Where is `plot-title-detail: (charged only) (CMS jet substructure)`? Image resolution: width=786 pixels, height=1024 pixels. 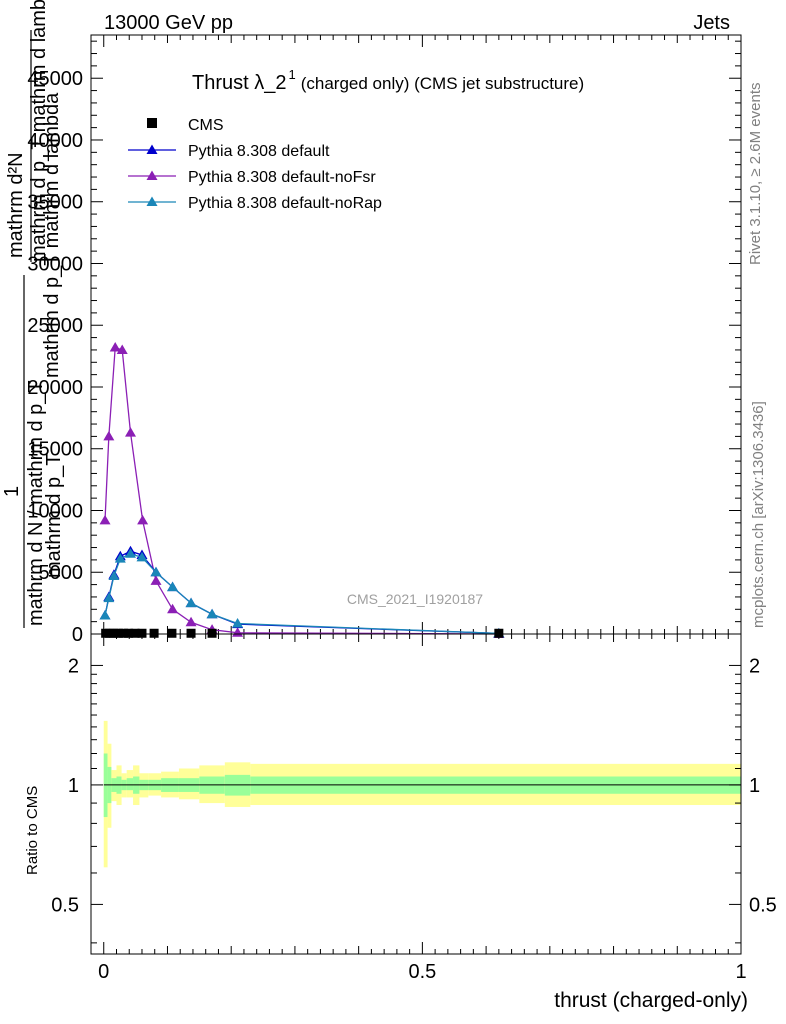
plot-title-detail: (charged only) (CMS jet substructure) is located at coordinates (442, 83).